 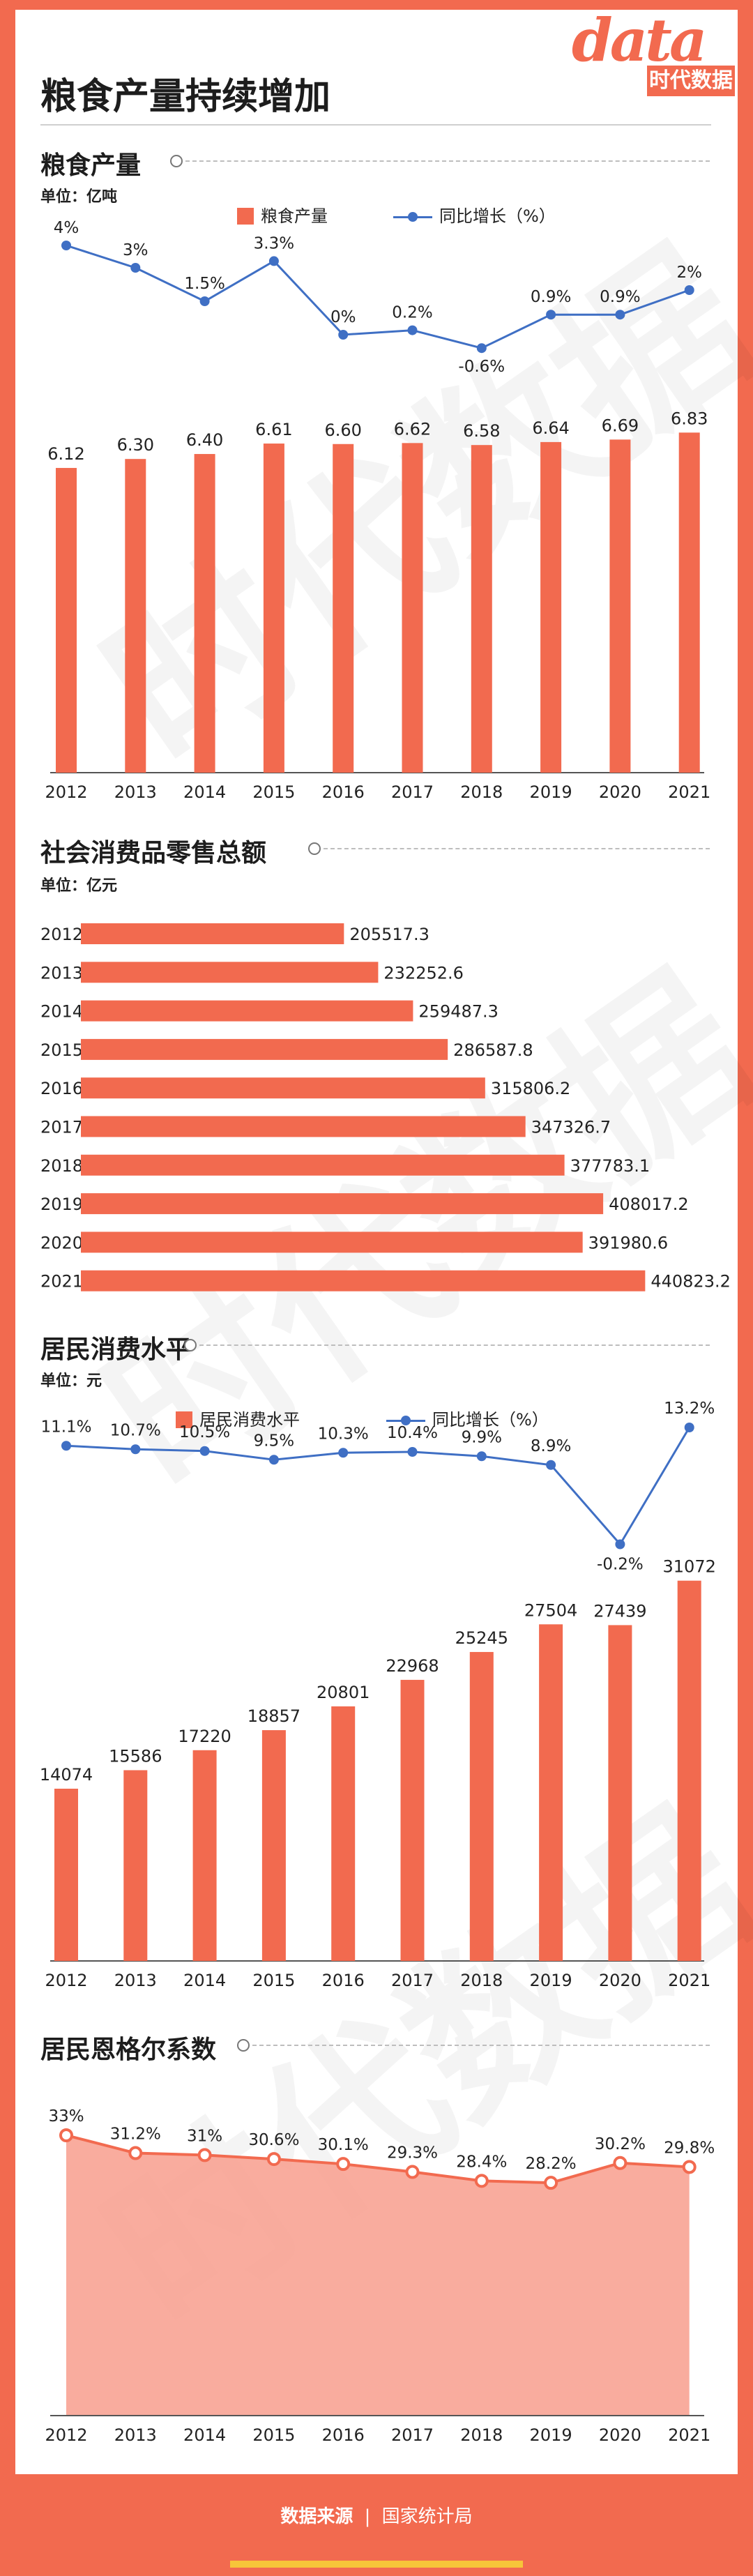 What do you see at coordinates (376, 2515) in the screenshot?
I see `footer-source: 数据来源 | 国家统计局` at bounding box center [376, 2515].